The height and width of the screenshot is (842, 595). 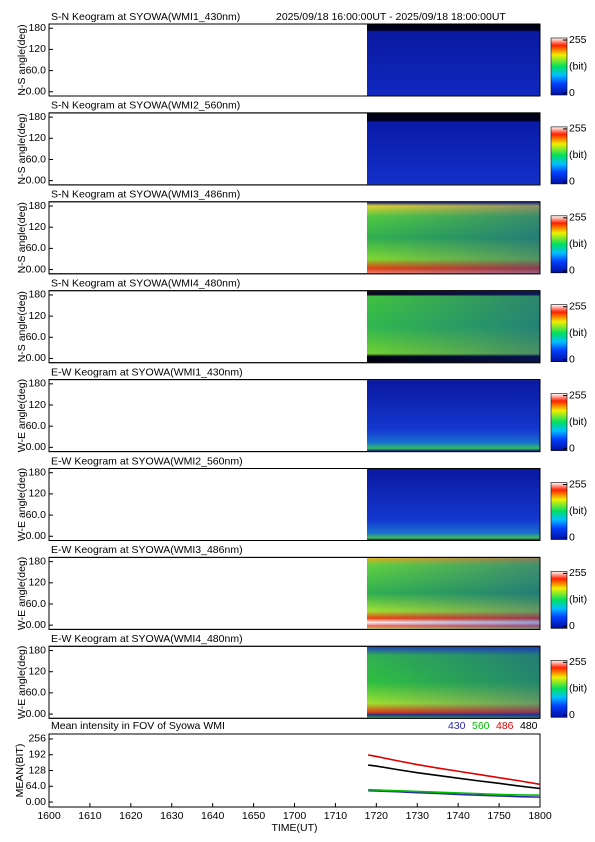 What do you see at coordinates (377, 816) in the screenshot?
I see `x-tick-label: 1720` at bounding box center [377, 816].